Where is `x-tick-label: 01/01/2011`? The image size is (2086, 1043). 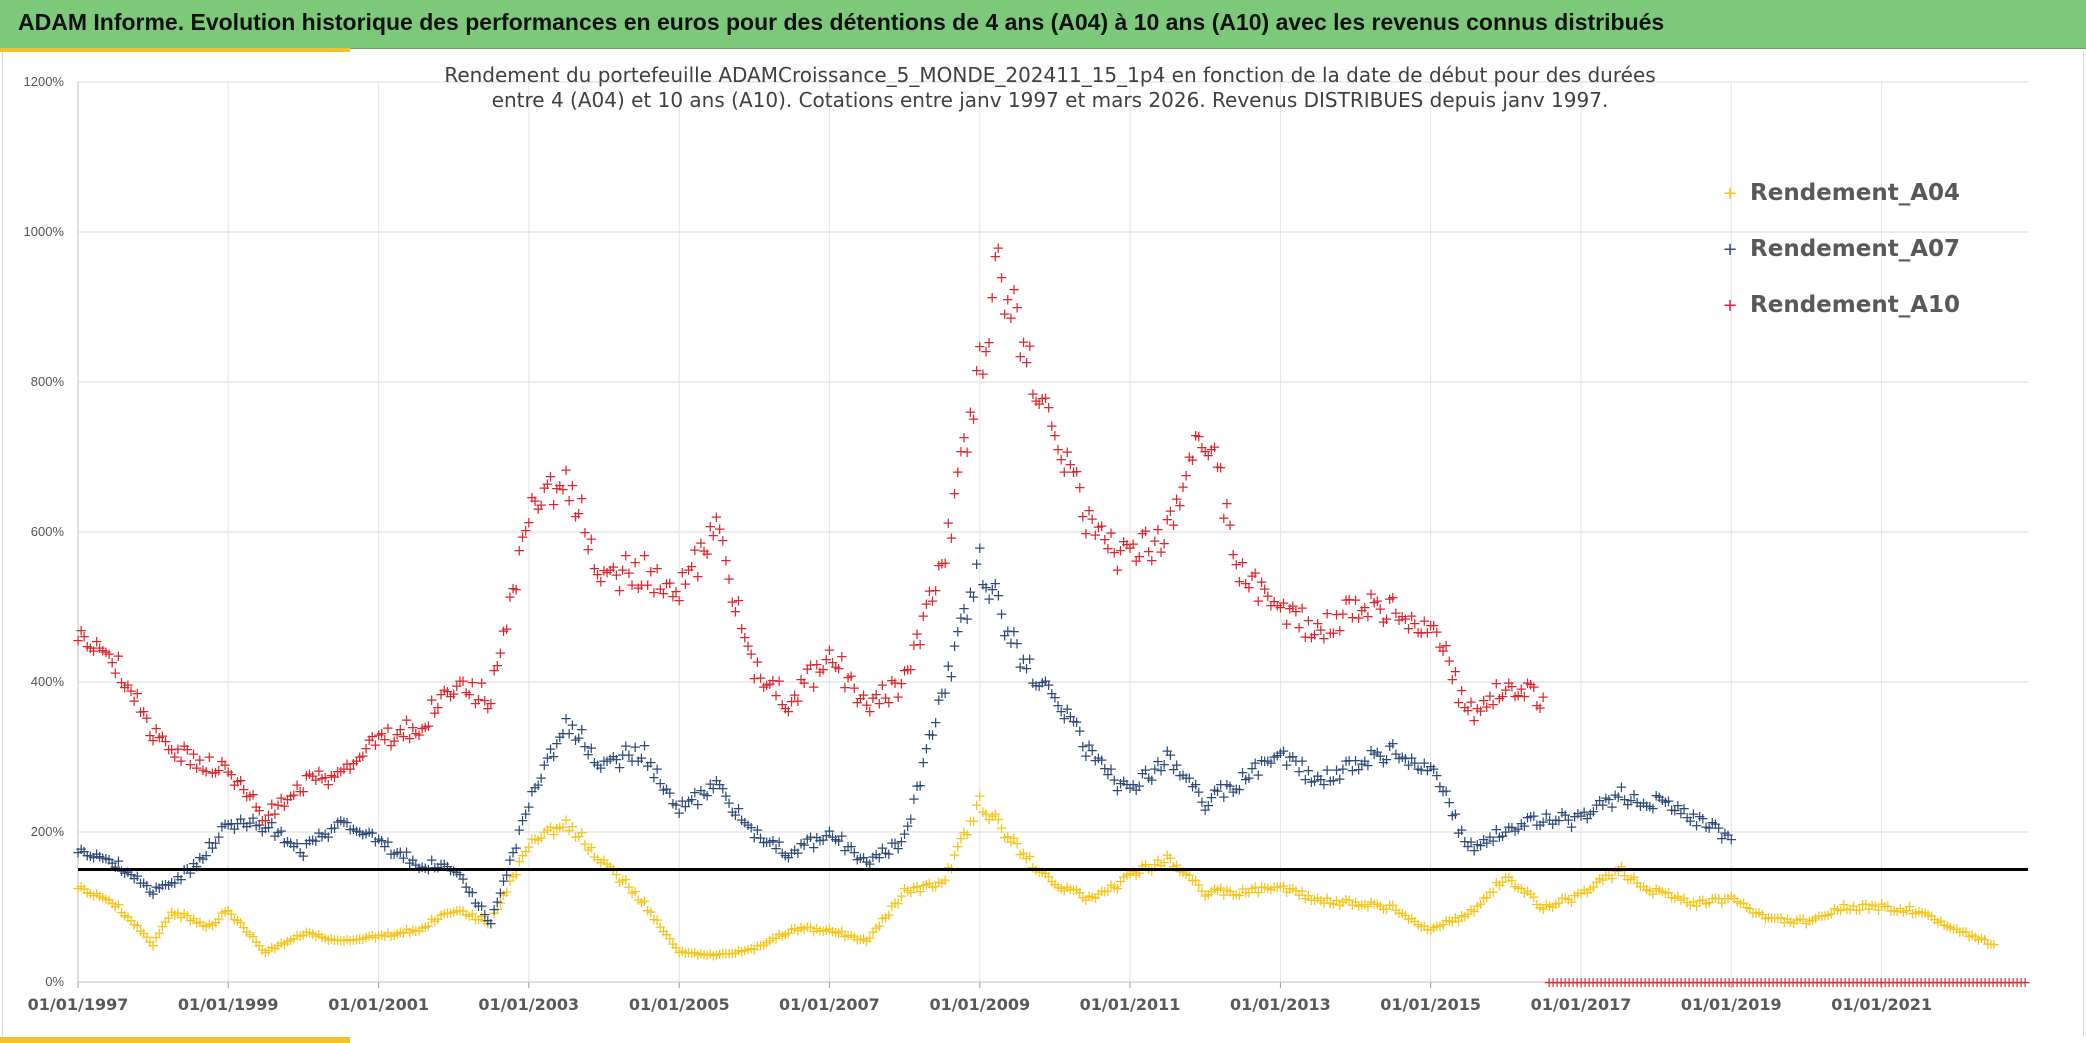 x-tick-label: 01/01/2011 is located at coordinates (1130, 1004).